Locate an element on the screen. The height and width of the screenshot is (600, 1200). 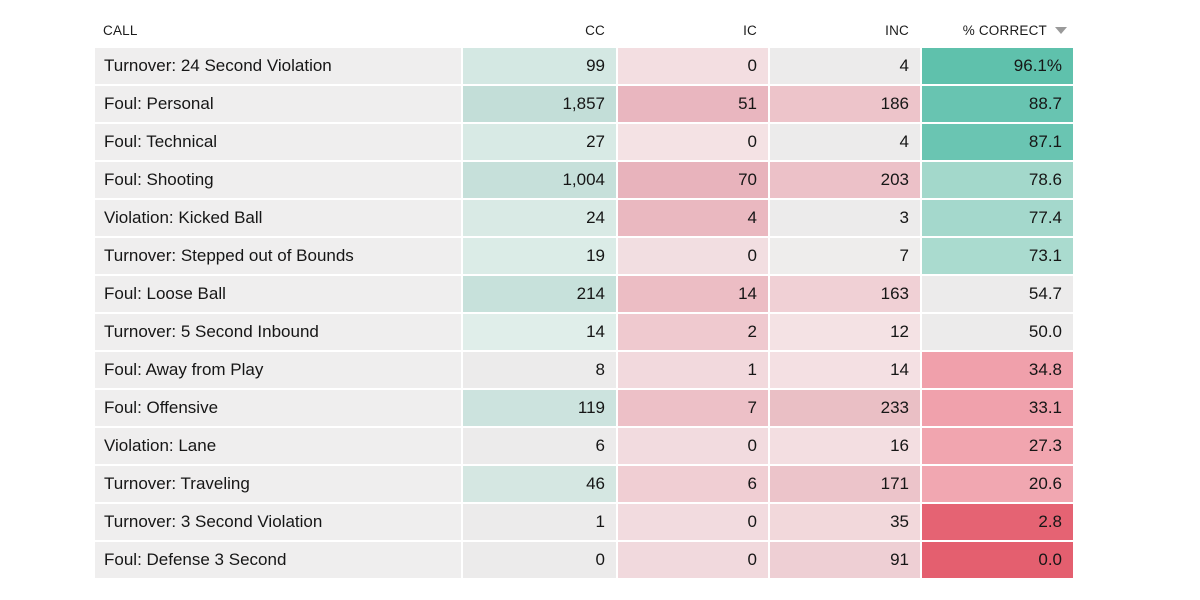
inc-value-cell: 7 is located at coordinates (845, 256).